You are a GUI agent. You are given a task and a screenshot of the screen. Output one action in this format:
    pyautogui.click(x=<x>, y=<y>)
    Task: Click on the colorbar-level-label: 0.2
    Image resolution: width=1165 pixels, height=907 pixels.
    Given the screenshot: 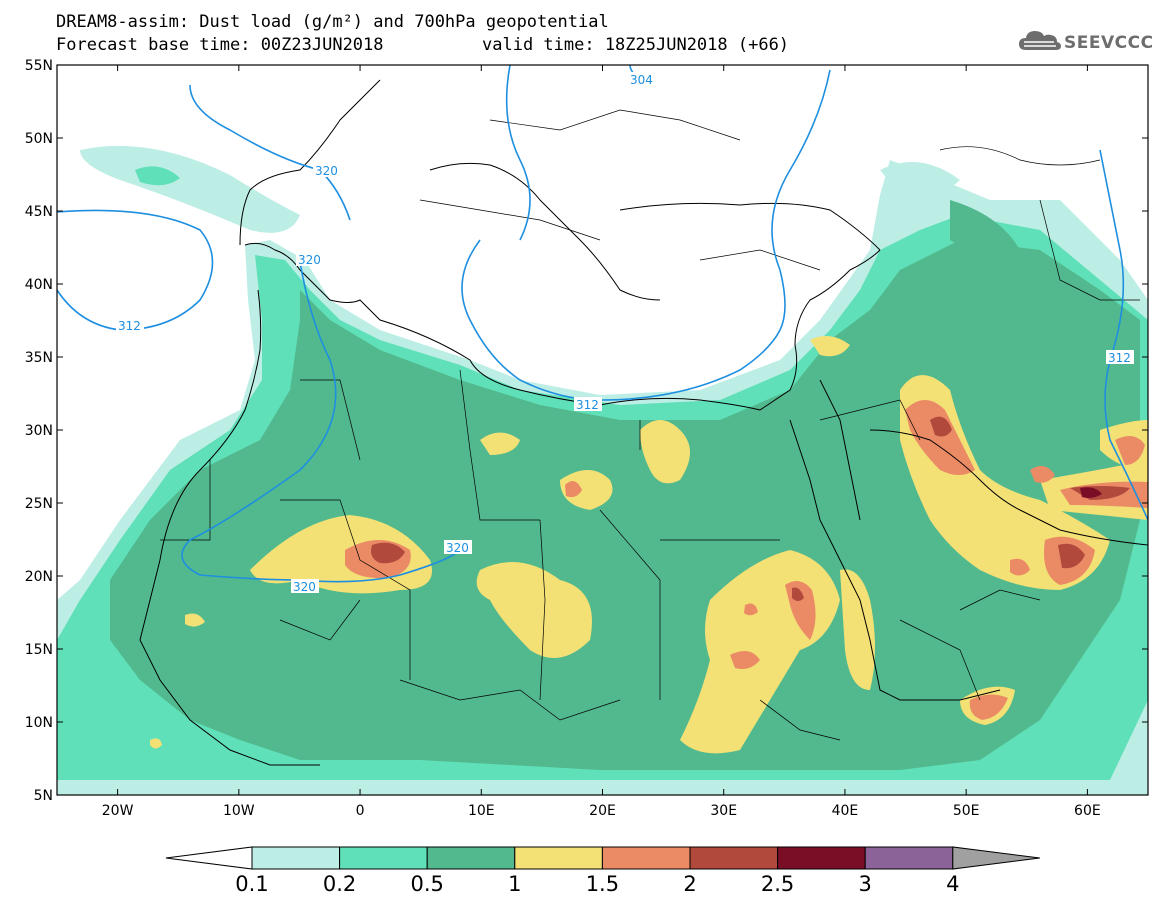 What is the action you would take?
    pyautogui.click(x=339, y=884)
    